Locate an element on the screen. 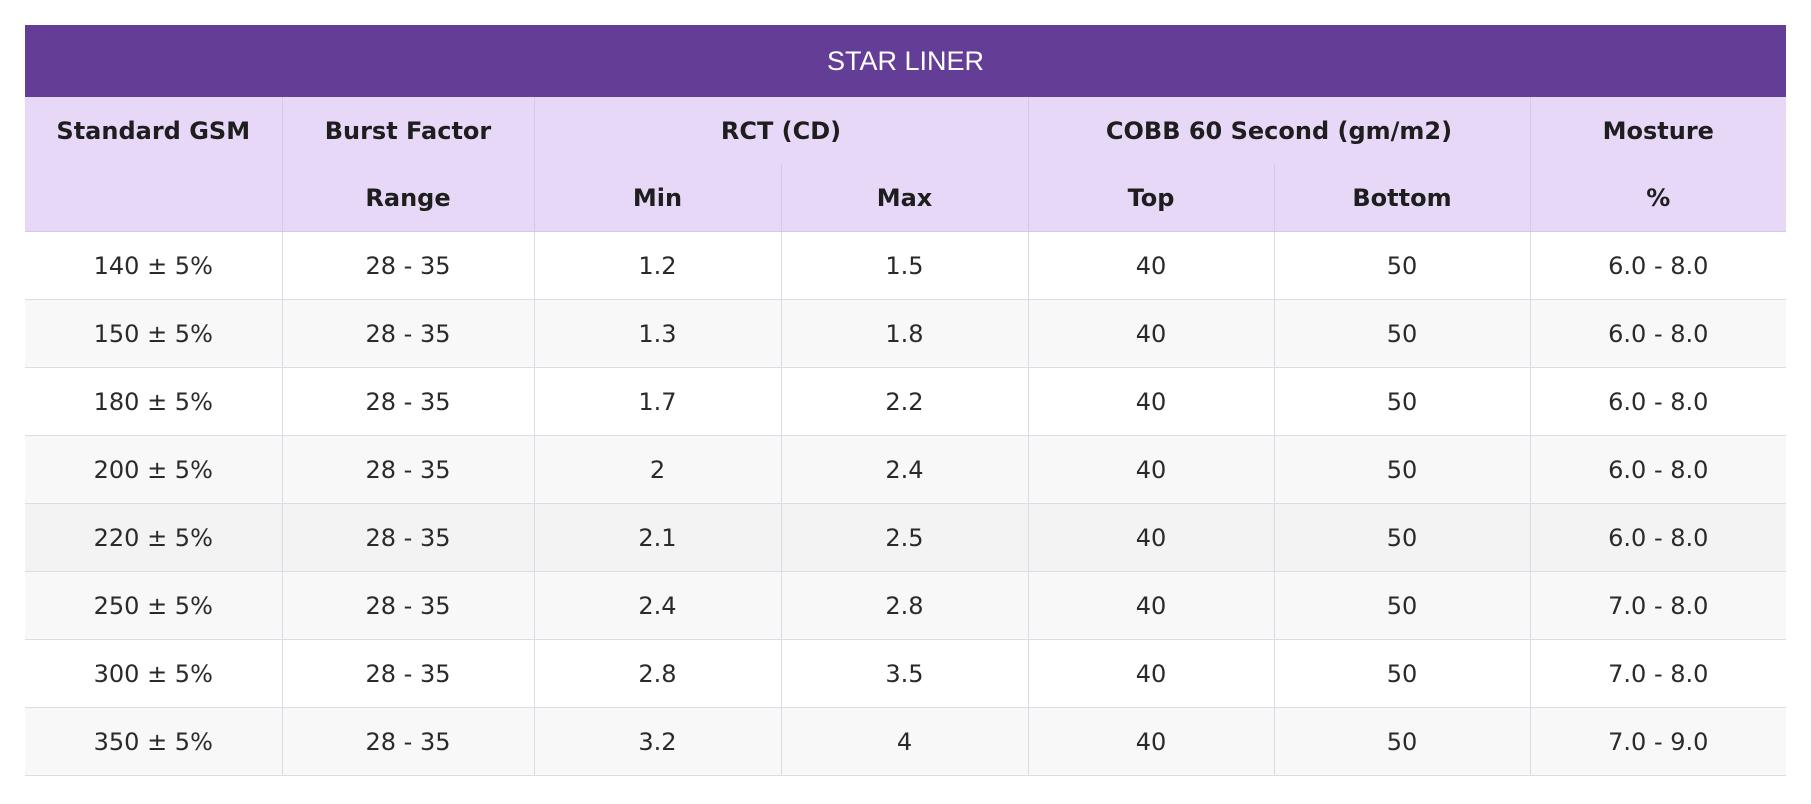 The height and width of the screenshot is (804, 1811). table-row: 140 ± 5% 28 - 35 1.2 1.5 40 50 6.0 - 8.0 is located at coordinates (906, 265).